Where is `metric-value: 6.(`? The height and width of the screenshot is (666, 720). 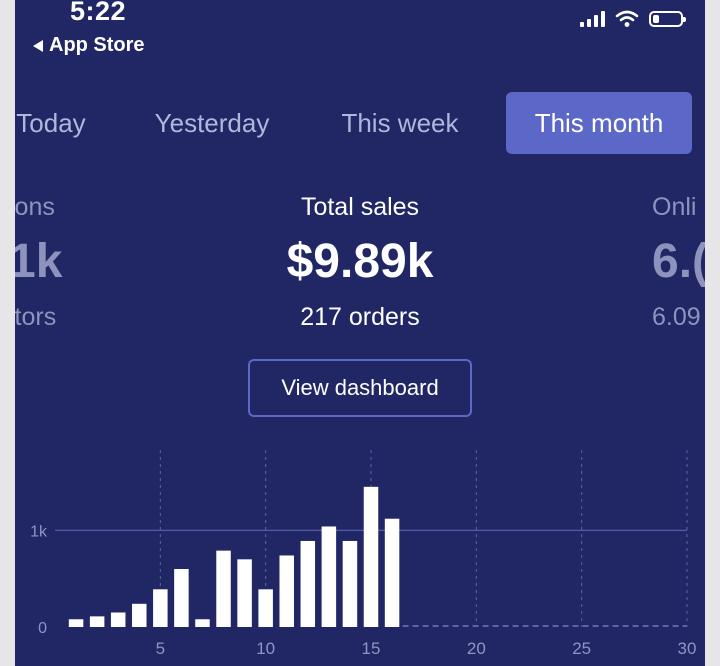
metric-value: 6.( is located at coordinates (678, 261).